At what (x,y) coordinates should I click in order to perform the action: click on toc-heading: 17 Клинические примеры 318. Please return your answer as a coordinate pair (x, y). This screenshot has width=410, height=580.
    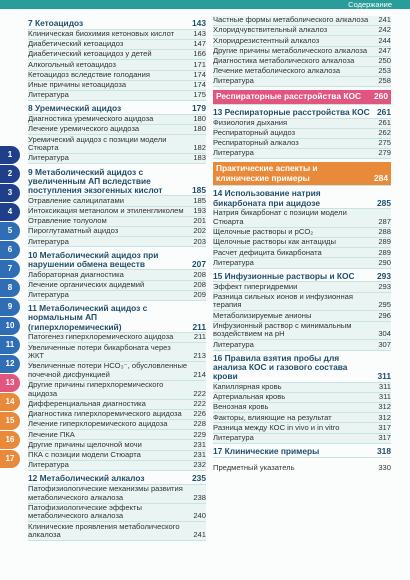
    Looking at the image, I should click on (302, 452).